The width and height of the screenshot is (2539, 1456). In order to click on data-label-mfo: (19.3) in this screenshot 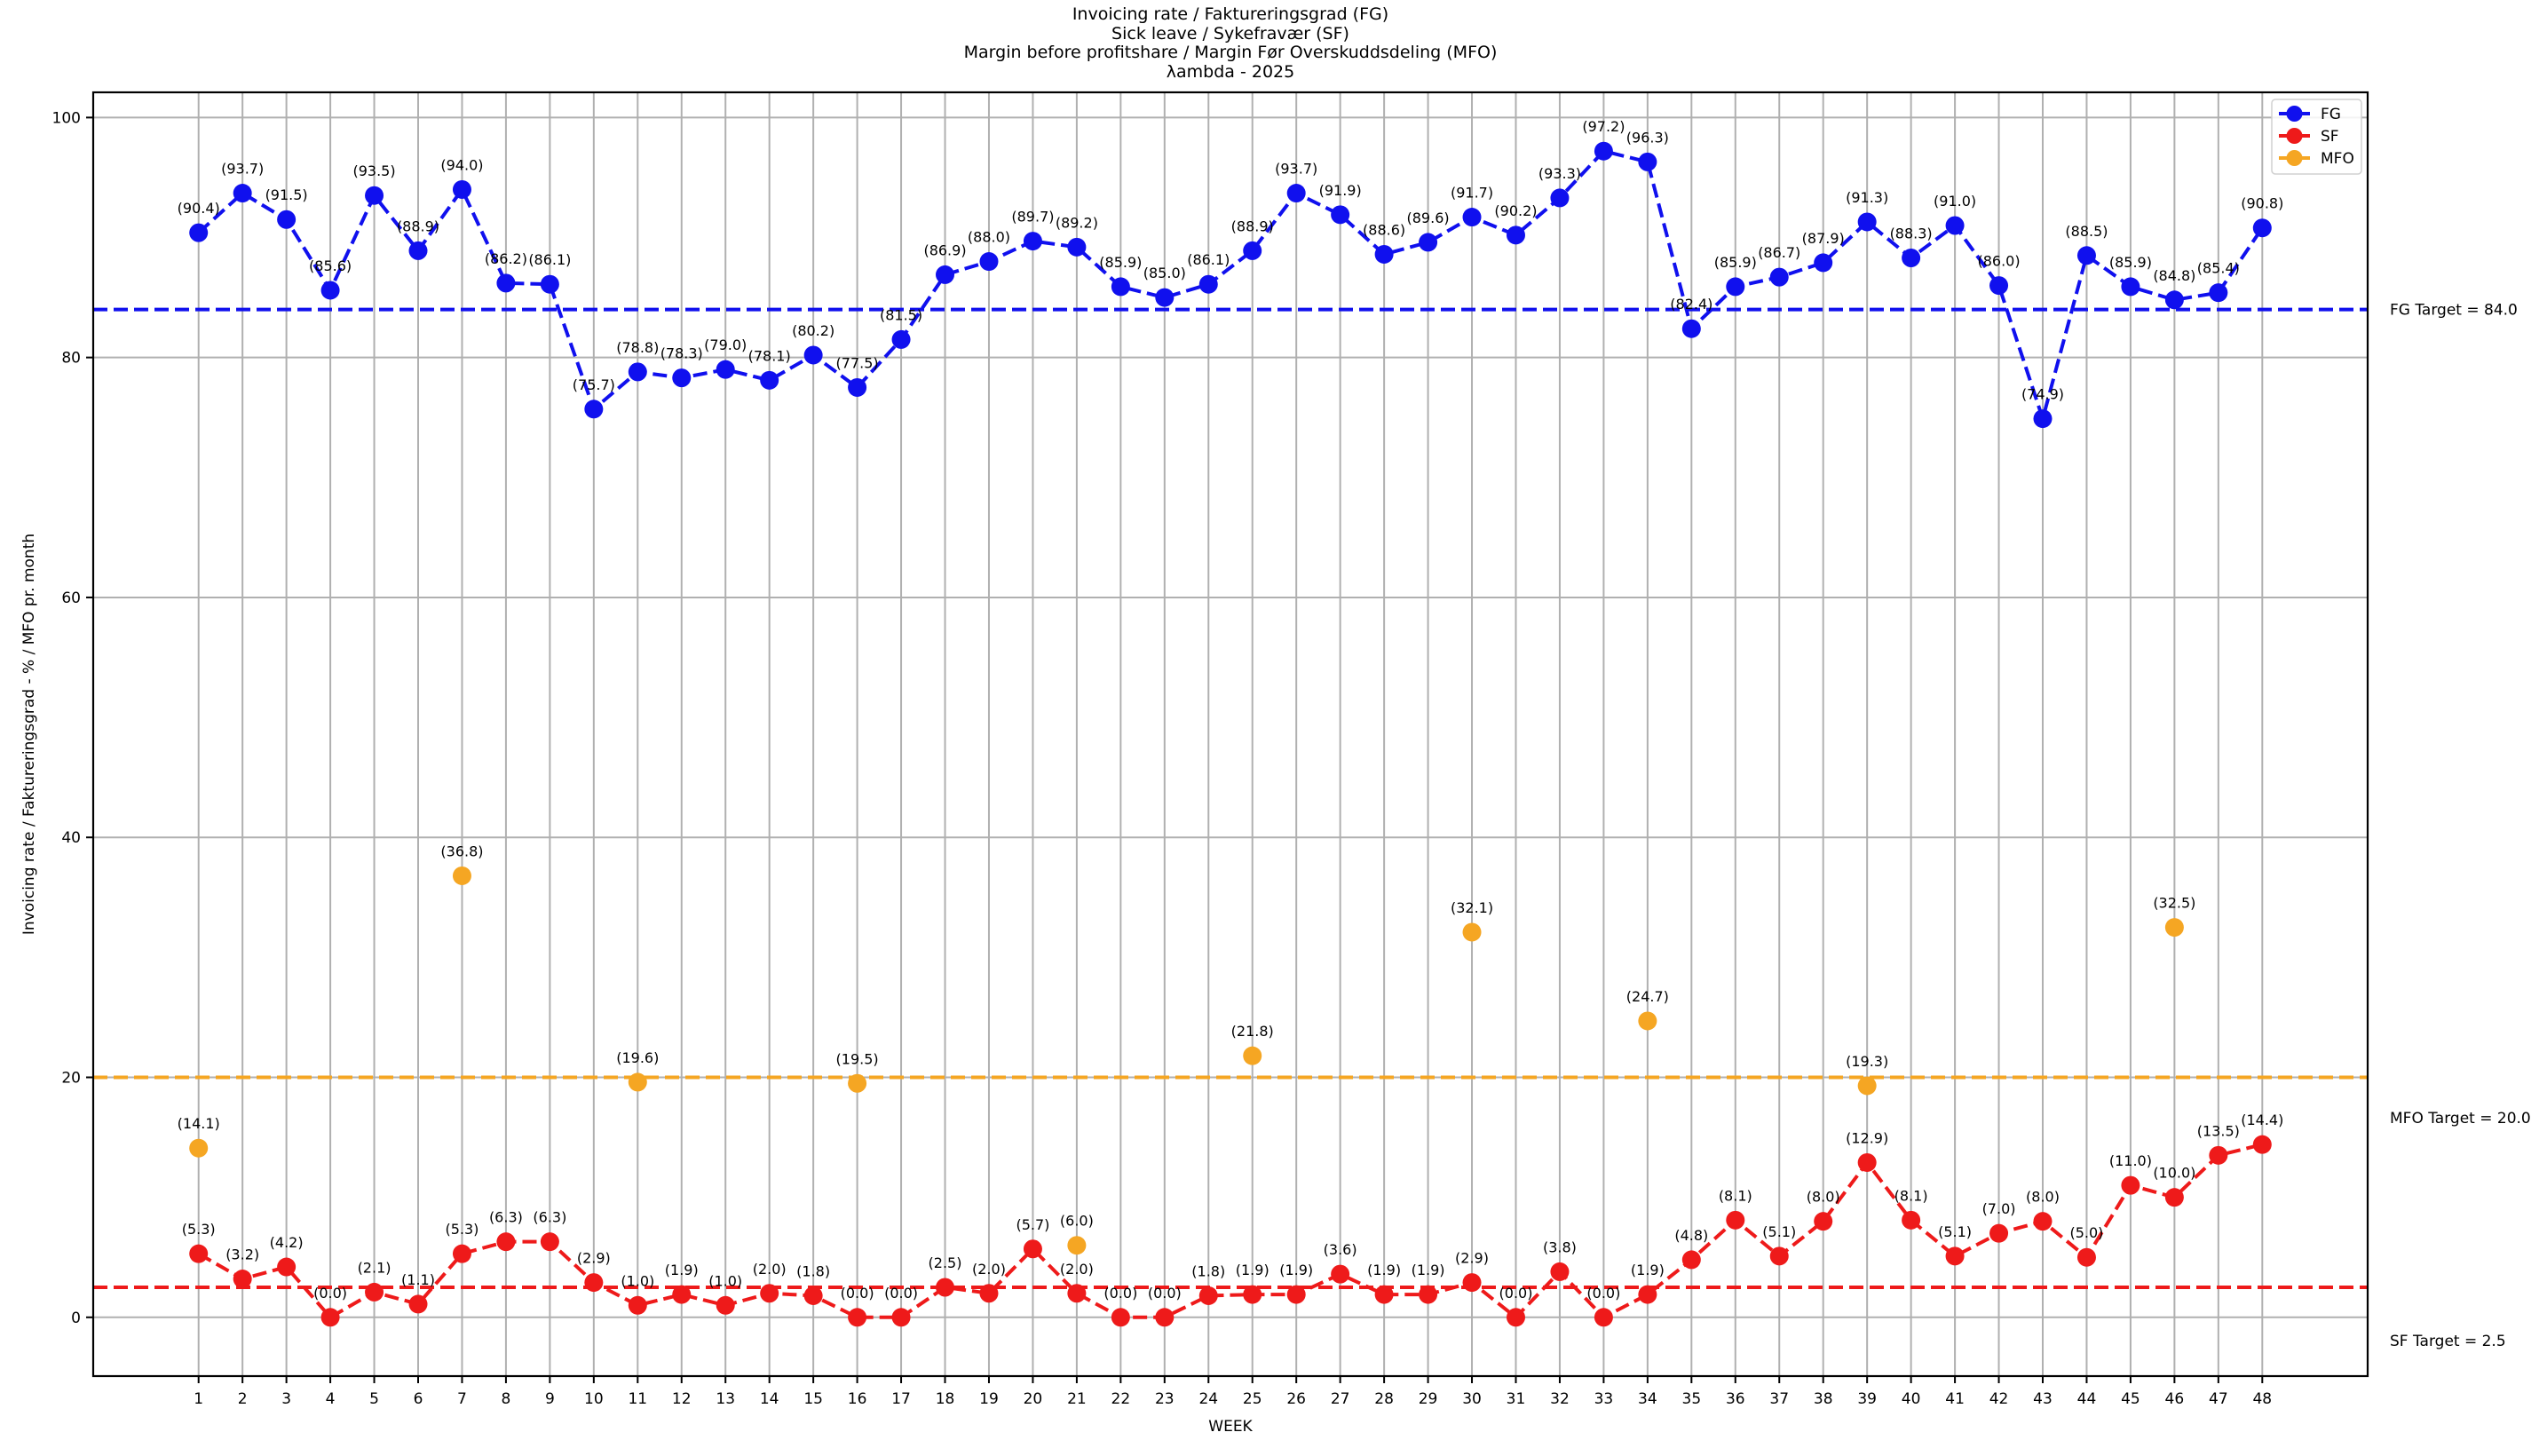, I will do `click(1867, 1061)`.